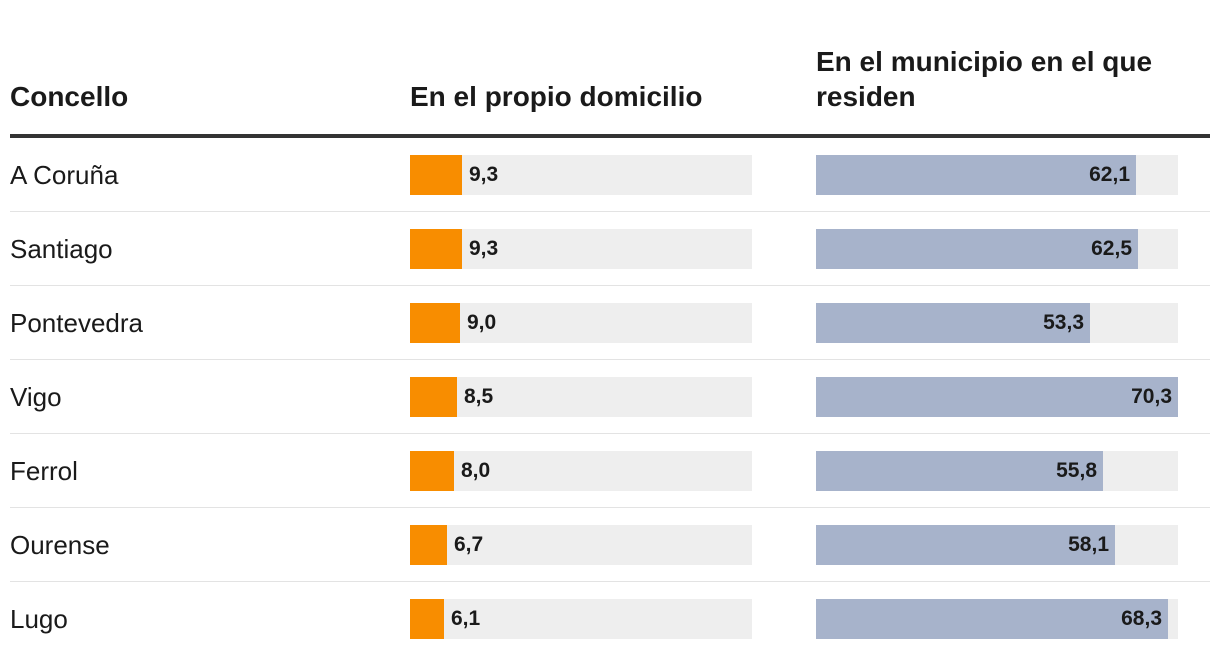 The width and height of the screenshot is (1220, 664). I want to click on municipio-value-label: 68,3, so click(1141, 618).